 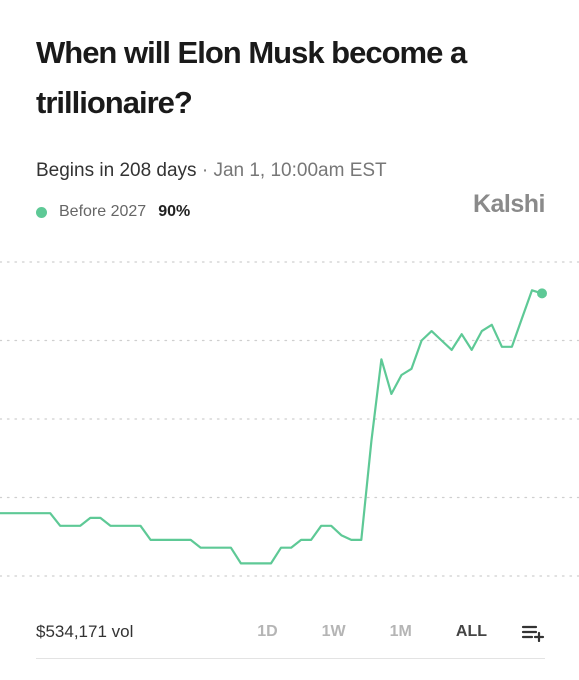 I want to click on range-button: 1D, so click(x=267, y=631).